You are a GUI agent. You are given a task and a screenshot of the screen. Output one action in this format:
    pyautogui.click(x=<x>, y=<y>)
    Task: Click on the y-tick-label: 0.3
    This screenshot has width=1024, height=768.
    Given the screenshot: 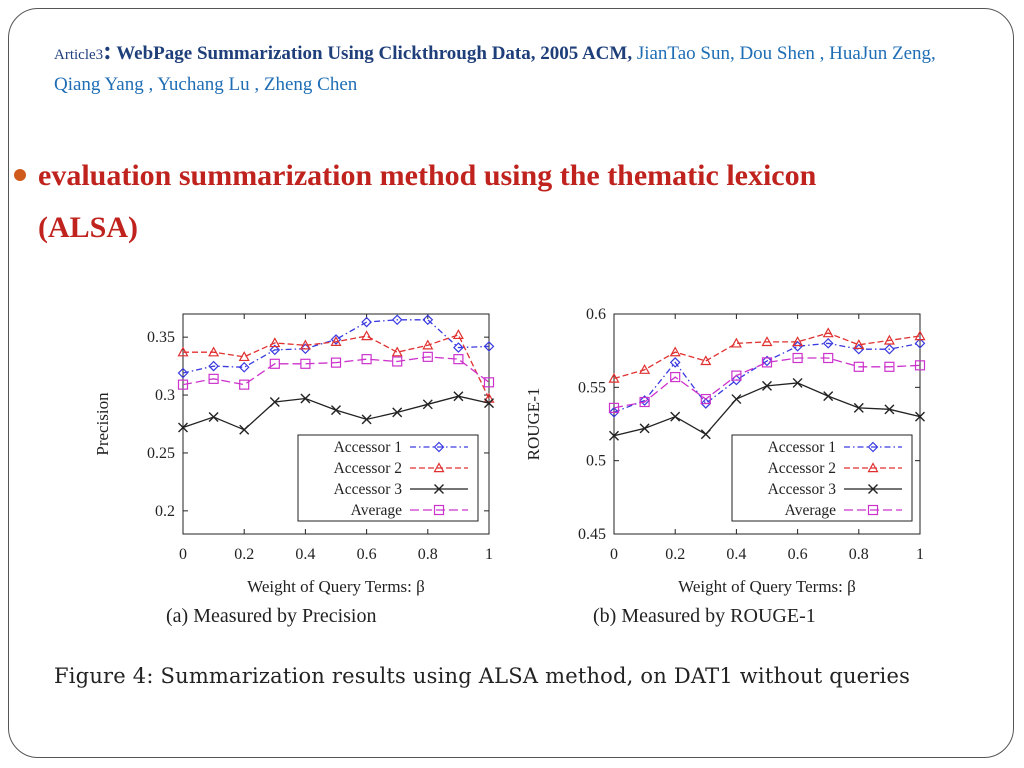 What is the action you would take?
    pyautogui.click(x=165, y=395)
    